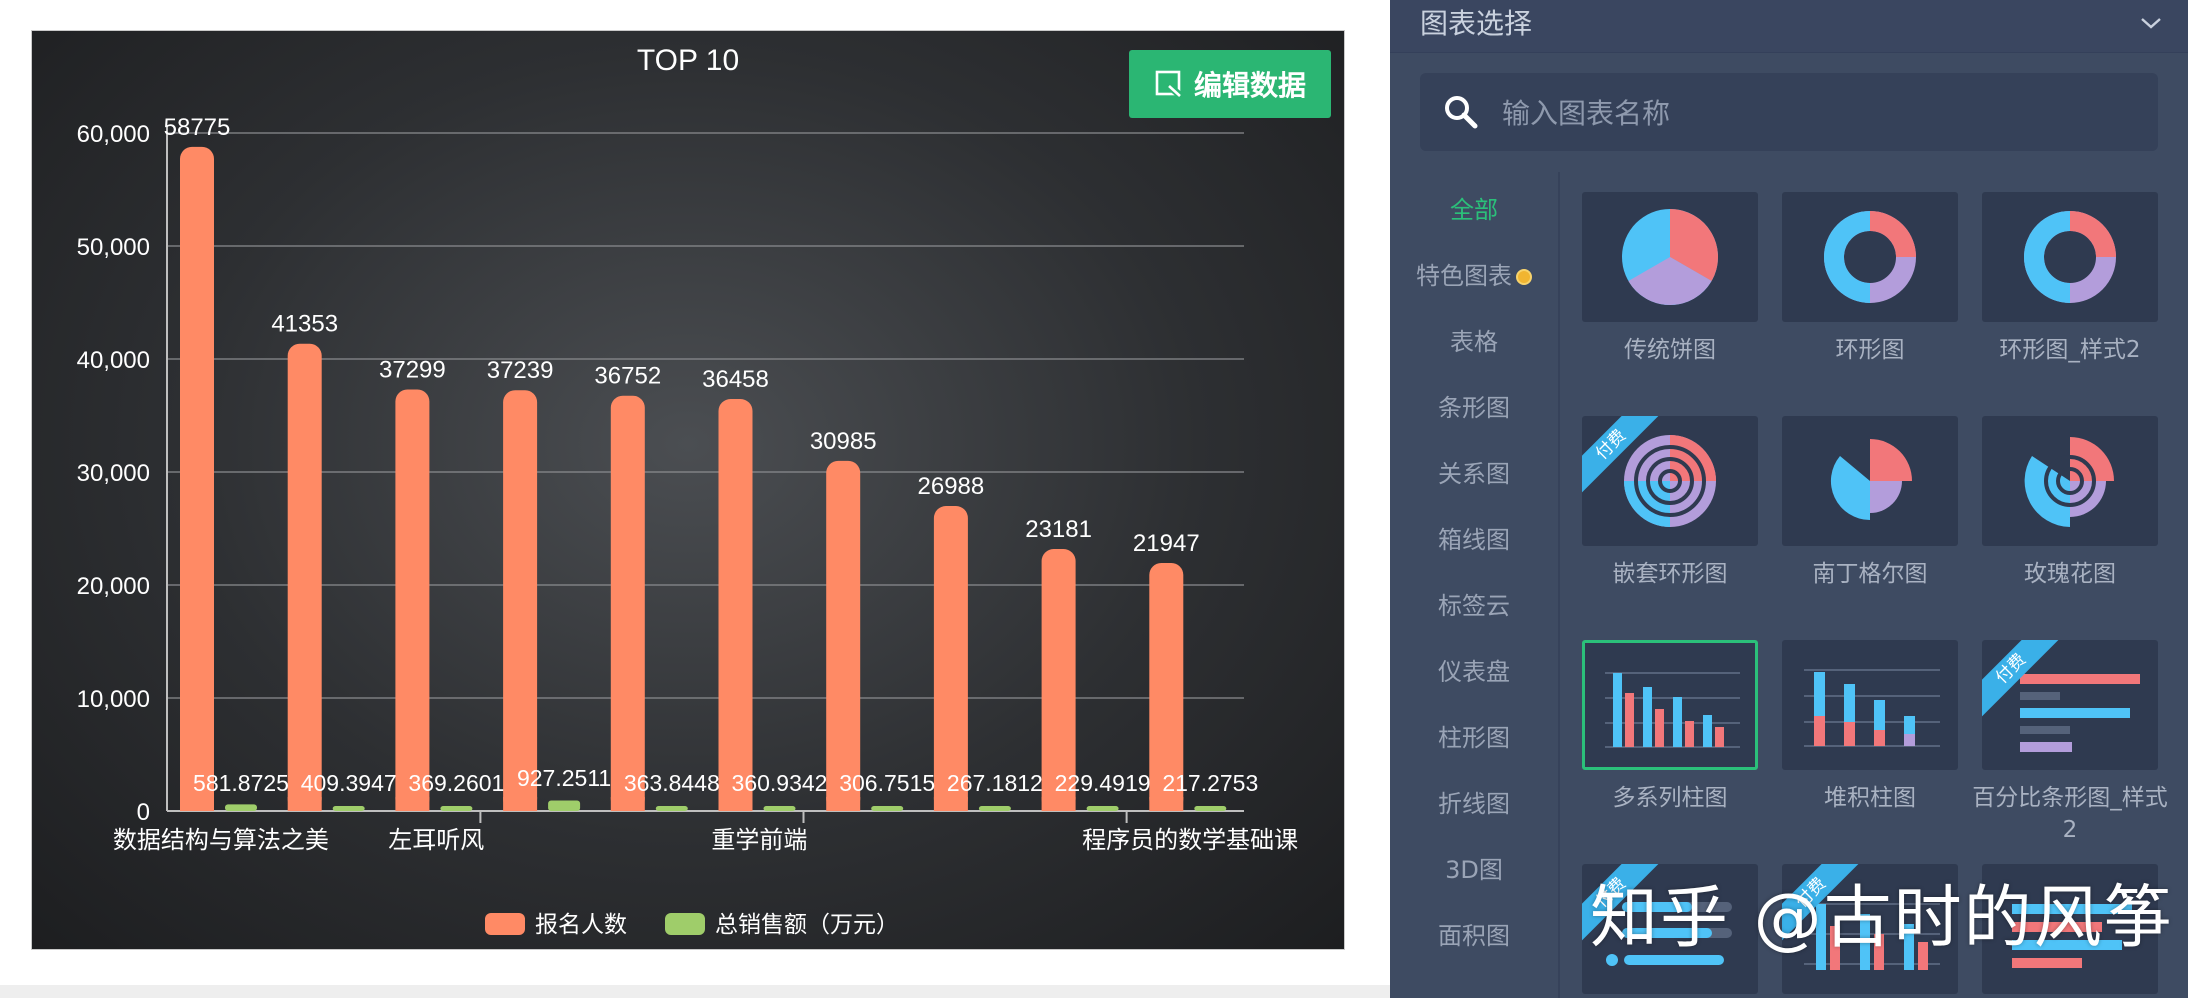 The width and height of the screenshot is (2188, 998). I want to click on data-label-enrollment: 37239, so click(520, 370).